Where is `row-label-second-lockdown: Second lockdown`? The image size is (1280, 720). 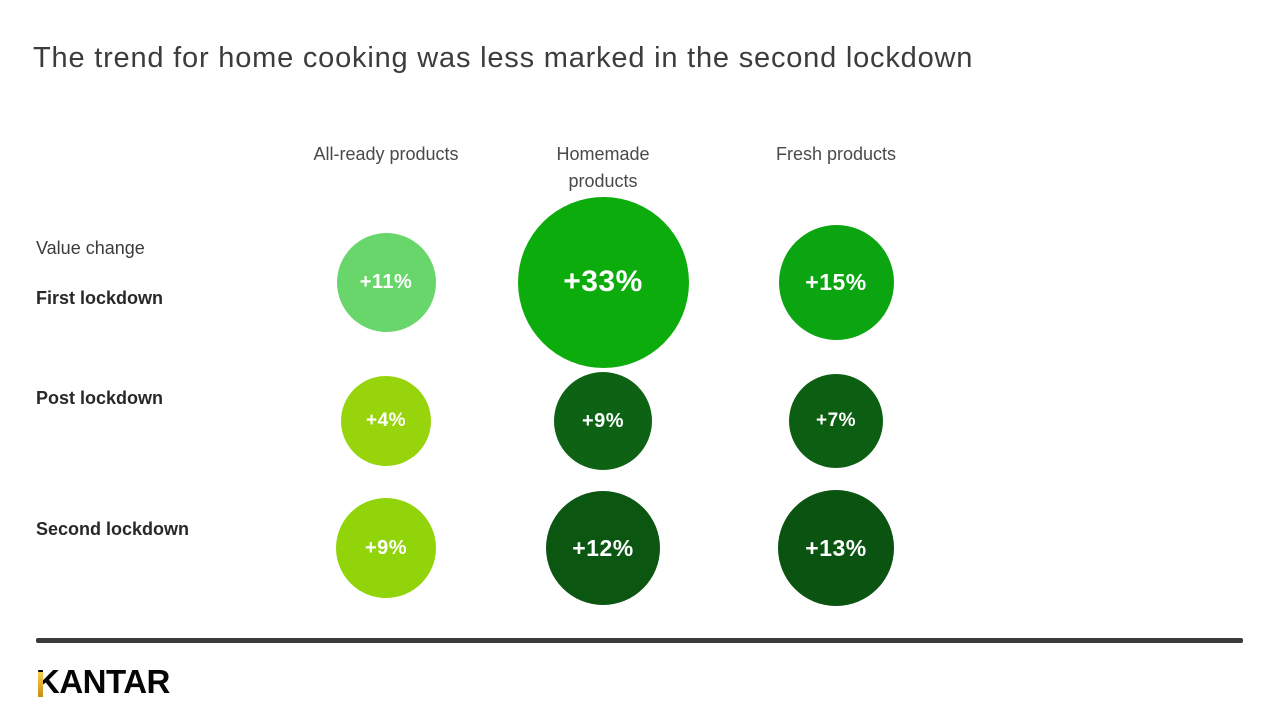
row-label-second-lockdown: Second lockdown is located at coordinates (113, 529).